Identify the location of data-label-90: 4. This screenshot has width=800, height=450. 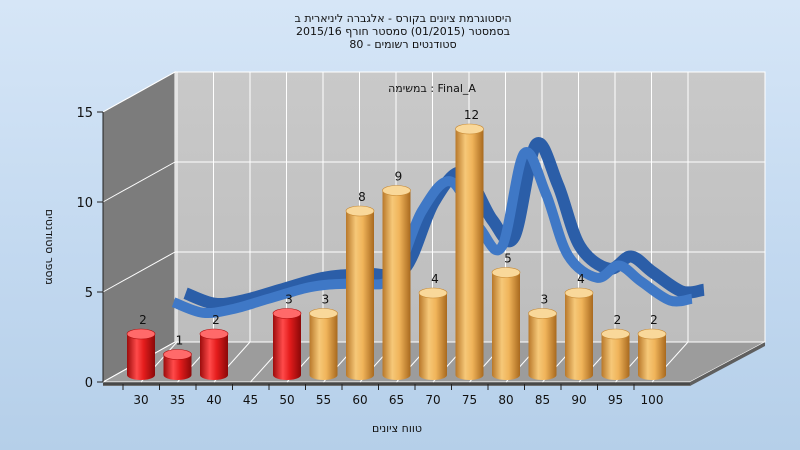
(581, 279).